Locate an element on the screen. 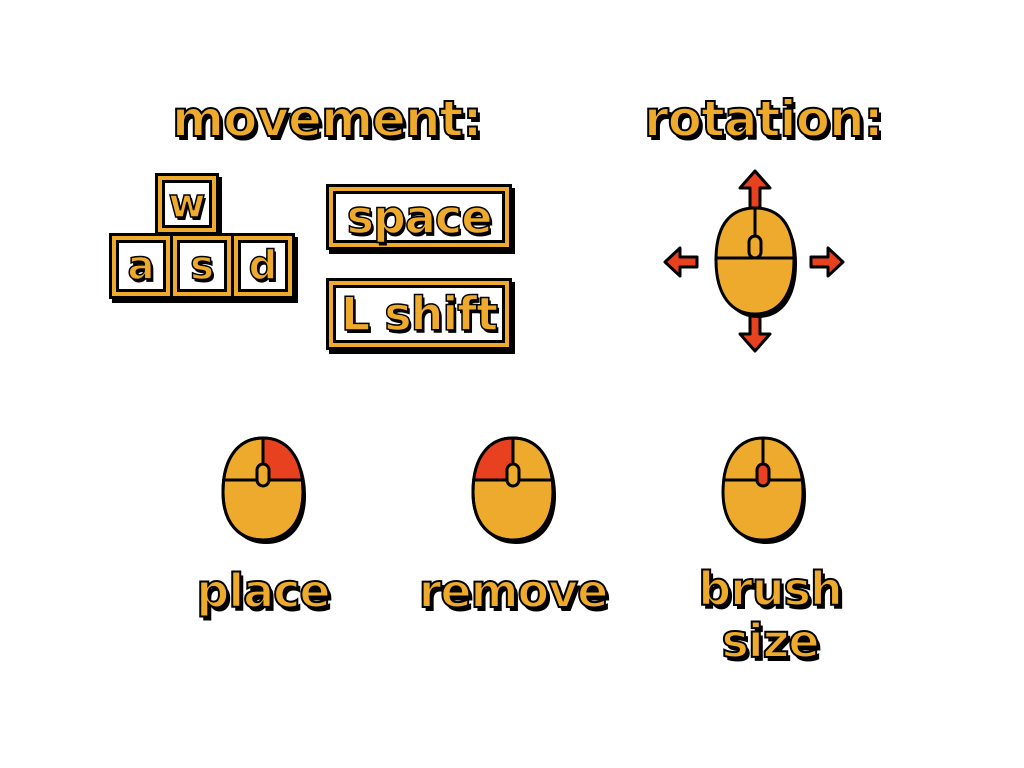 The image size is (1024, 768). movement-title: movement: is located at coordinates (327, 119).